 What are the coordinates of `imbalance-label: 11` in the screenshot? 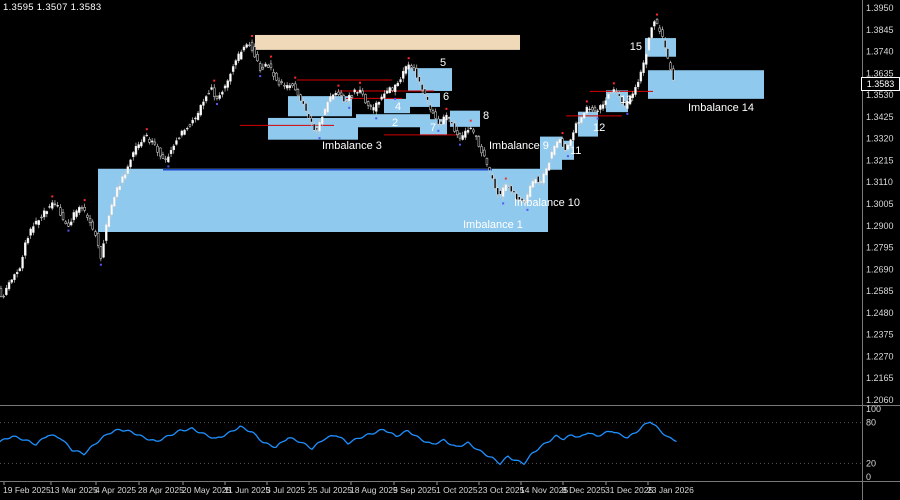 It's located at (575, 151).